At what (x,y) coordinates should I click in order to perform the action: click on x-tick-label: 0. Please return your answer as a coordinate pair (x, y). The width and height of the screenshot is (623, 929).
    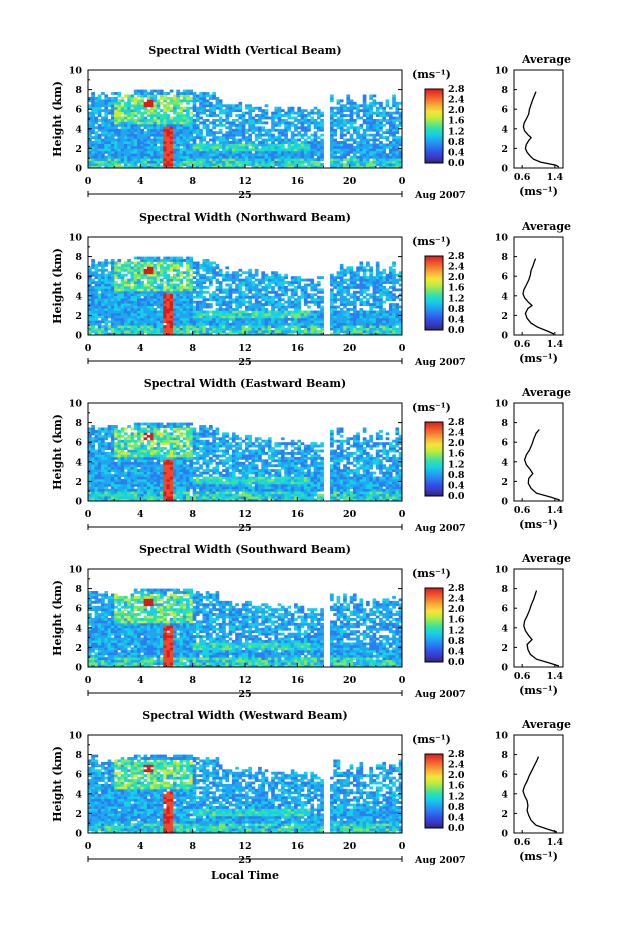
    Looking at the image, I should click on (402, 181).